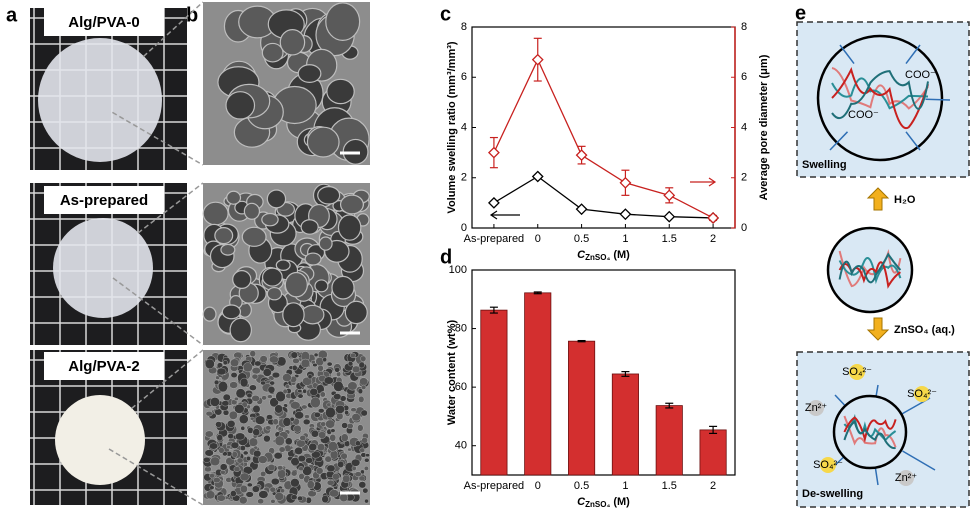 The width and height of the screenshot is (976, 510). Describe the element at coordinates (464, 228) in the screenshot. I see `y-tick-label: 0` at that location.